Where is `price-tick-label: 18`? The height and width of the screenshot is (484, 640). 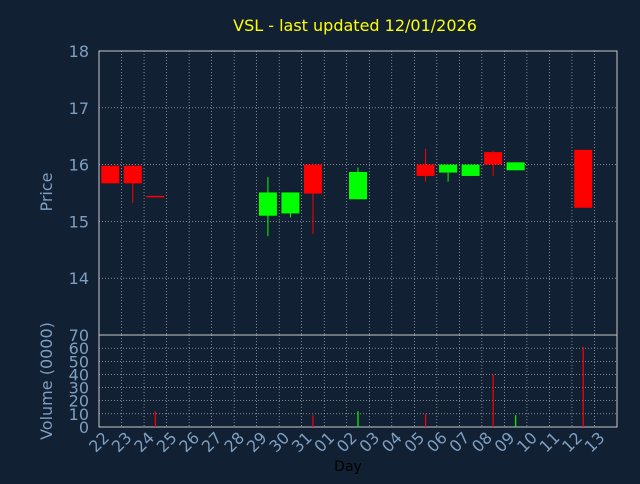 price-tick-label: 18 is located at coordinates (79, 51).